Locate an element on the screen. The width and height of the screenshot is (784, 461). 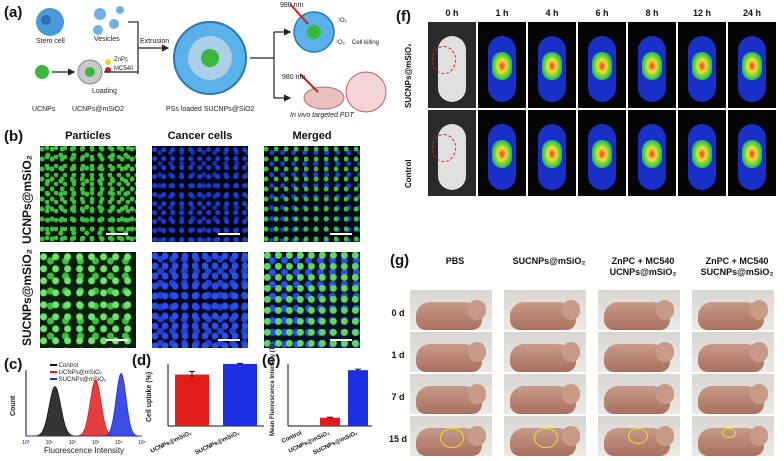
vesicles-label: Vesicles is located at coordinates (107, 39).